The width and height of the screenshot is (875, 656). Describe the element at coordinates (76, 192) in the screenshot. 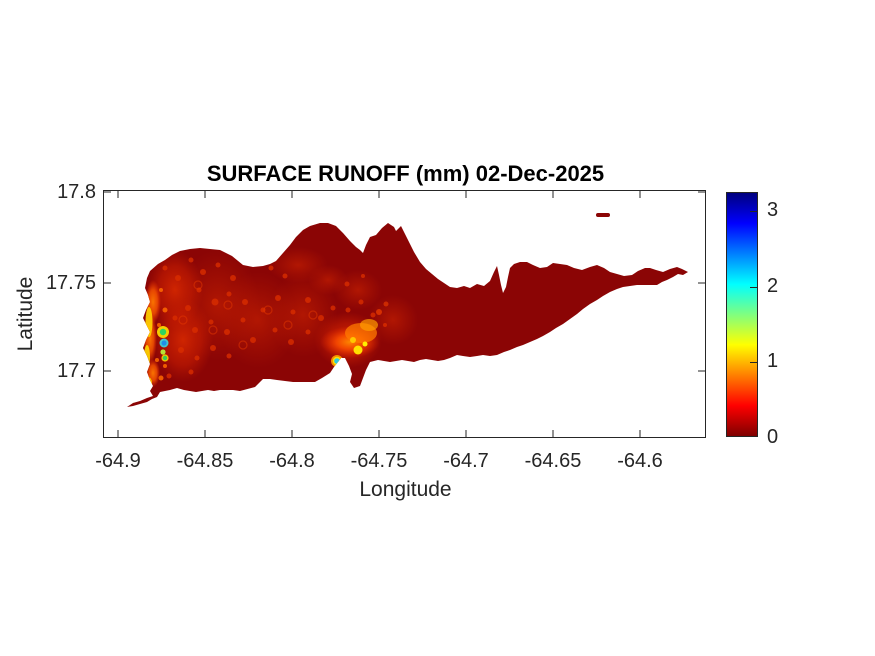

I see `y-tick-label: 17.8` at that location.